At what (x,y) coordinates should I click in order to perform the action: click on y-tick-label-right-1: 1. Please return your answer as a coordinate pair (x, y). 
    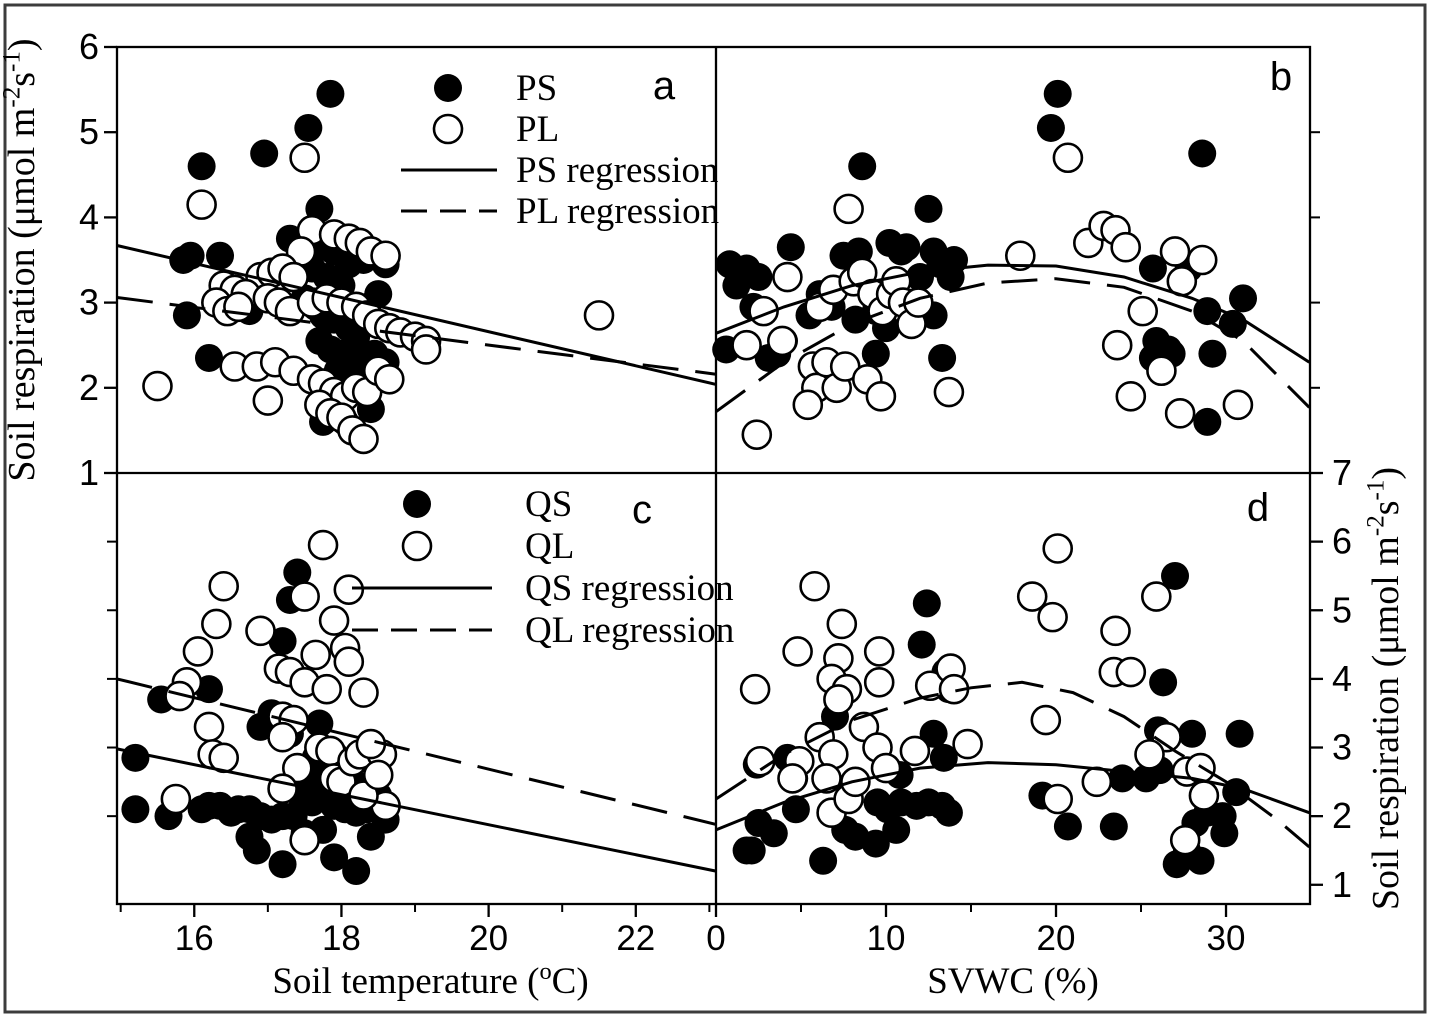
    Looking at the image, I should click on (1342, 884).